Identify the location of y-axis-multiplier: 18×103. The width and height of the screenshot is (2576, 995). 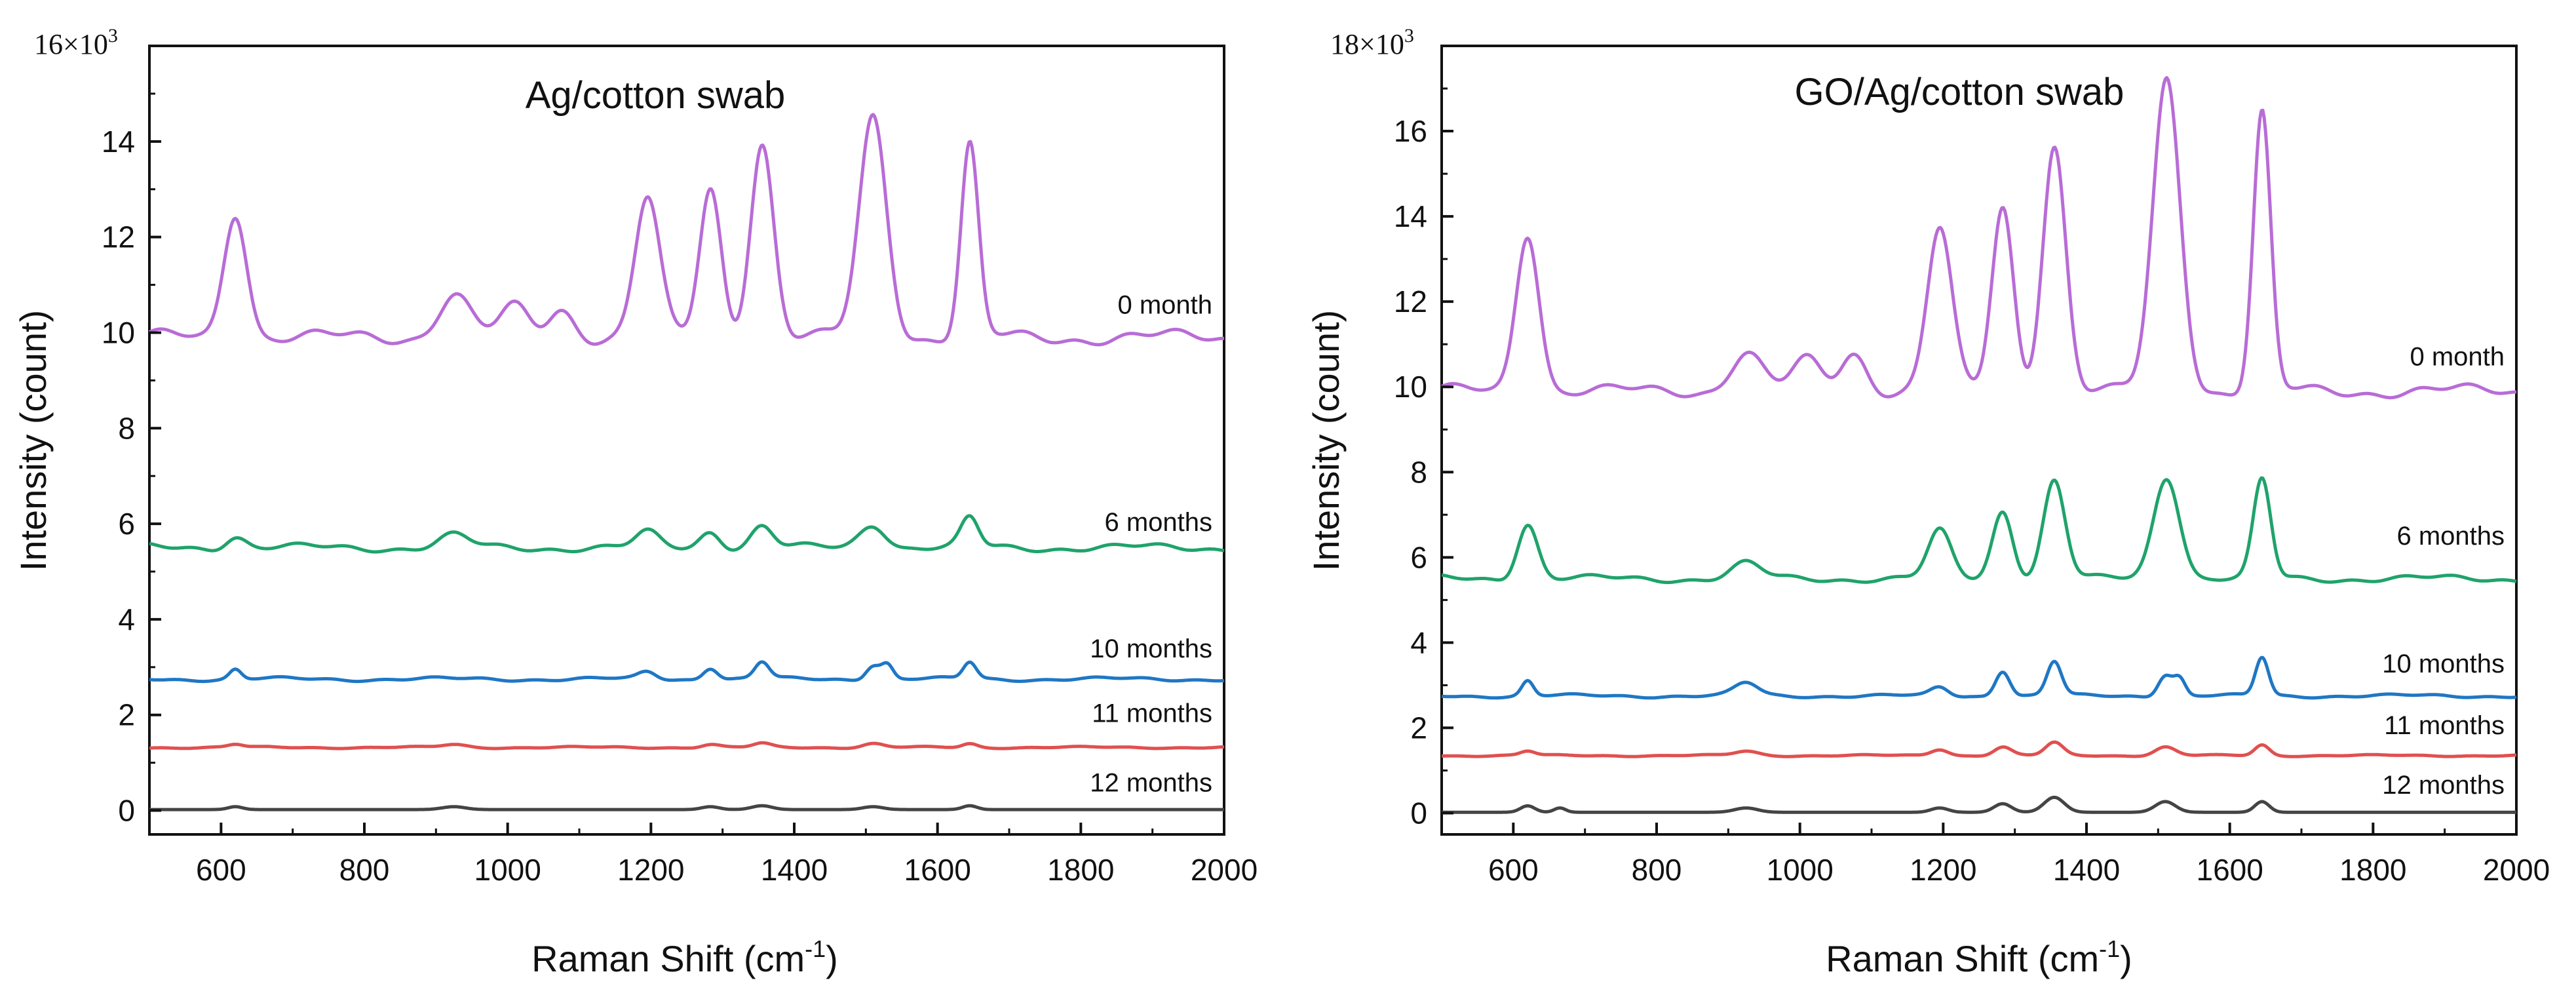
(1372, 42).